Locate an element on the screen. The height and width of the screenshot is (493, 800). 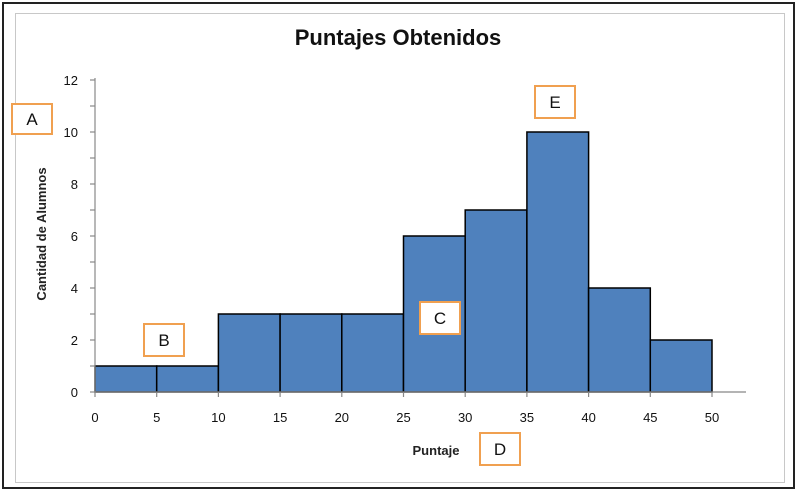
y-tick-label: 0 is located at coordinates (74, 392).